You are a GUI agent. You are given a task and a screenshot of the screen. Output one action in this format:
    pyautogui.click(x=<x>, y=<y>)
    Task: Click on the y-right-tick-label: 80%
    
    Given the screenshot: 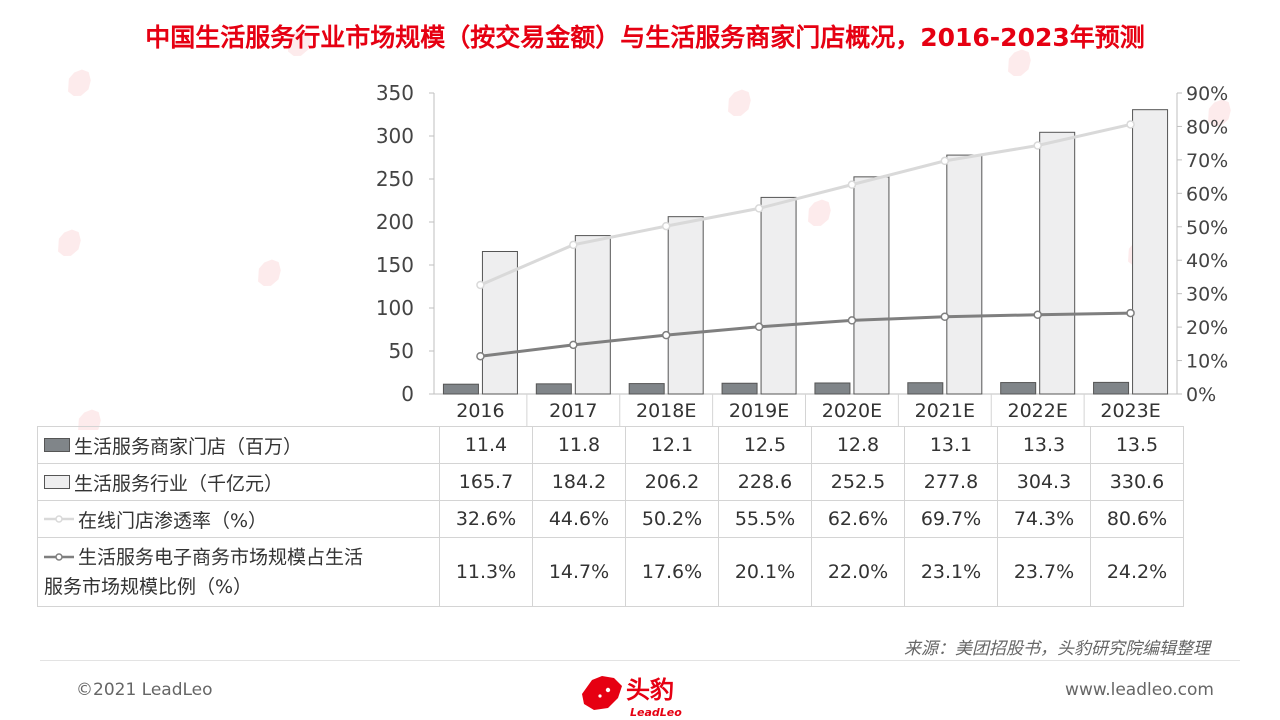 What is the action you would take?
    pyautogui.click(x=1207, y=127)
    